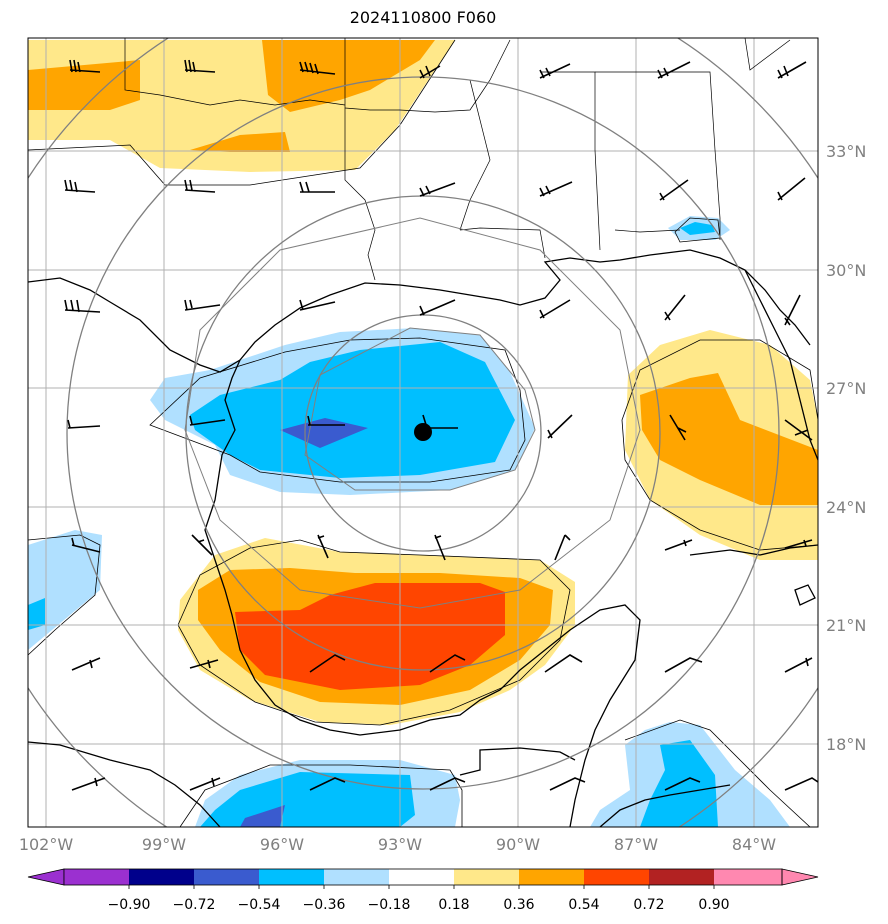 The height and width of the screenshot is (924, 888). What do you see at coordinates (846, 507) in the screenshot?
I see `lat-label: 24°N` at bounding box center [846, 507].